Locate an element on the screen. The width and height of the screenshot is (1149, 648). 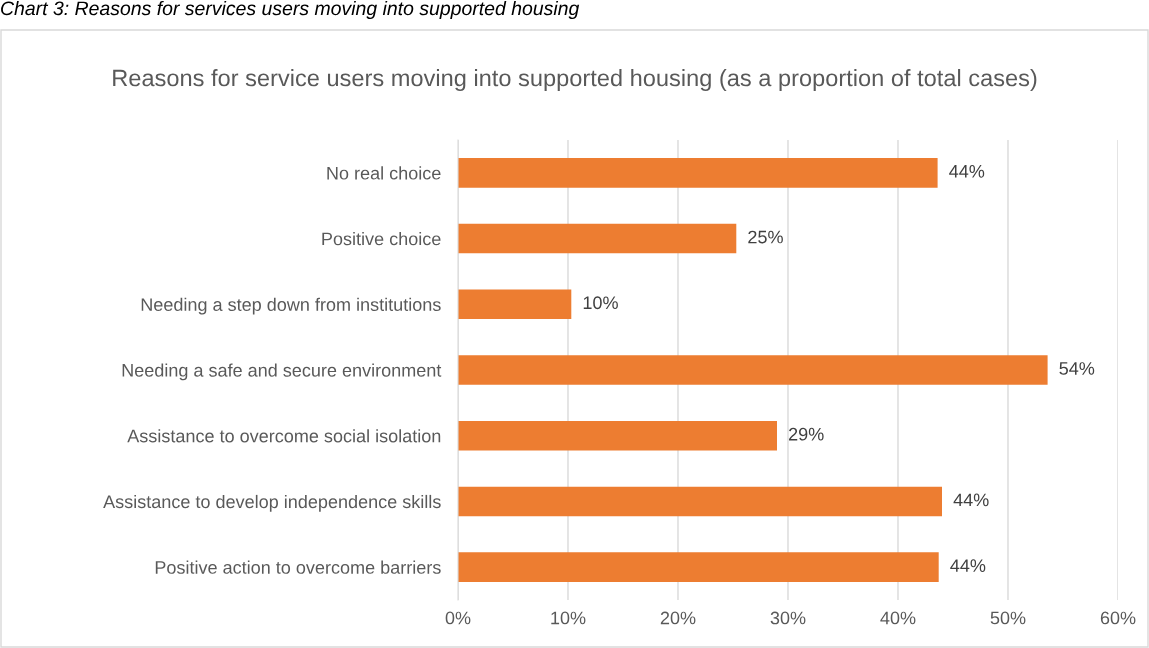
x-tick-label: 30% is located at coordinates (788, 618).